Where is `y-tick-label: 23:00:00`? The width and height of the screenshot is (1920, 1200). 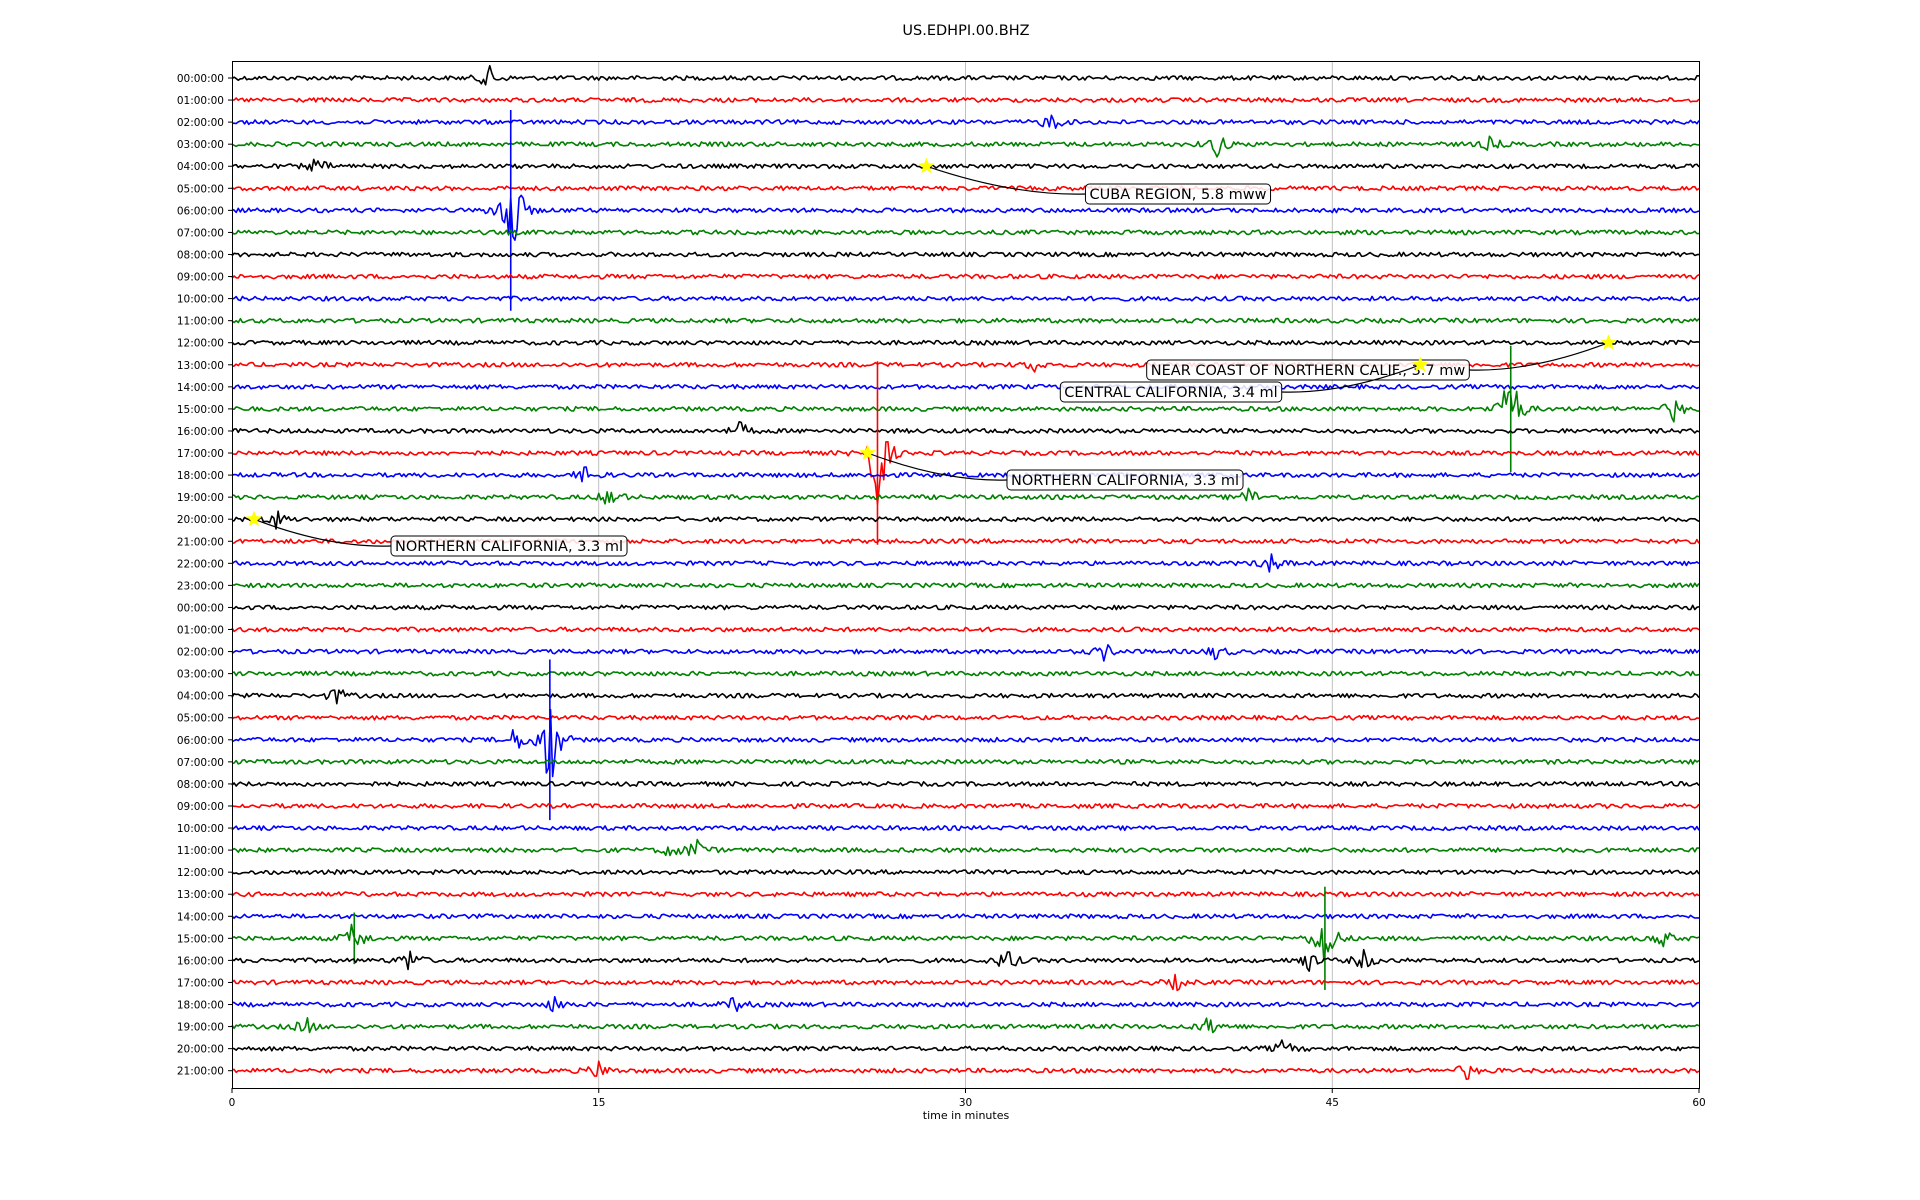 y-tick-label: 23:00:00 is located at coordinates (200, 586).